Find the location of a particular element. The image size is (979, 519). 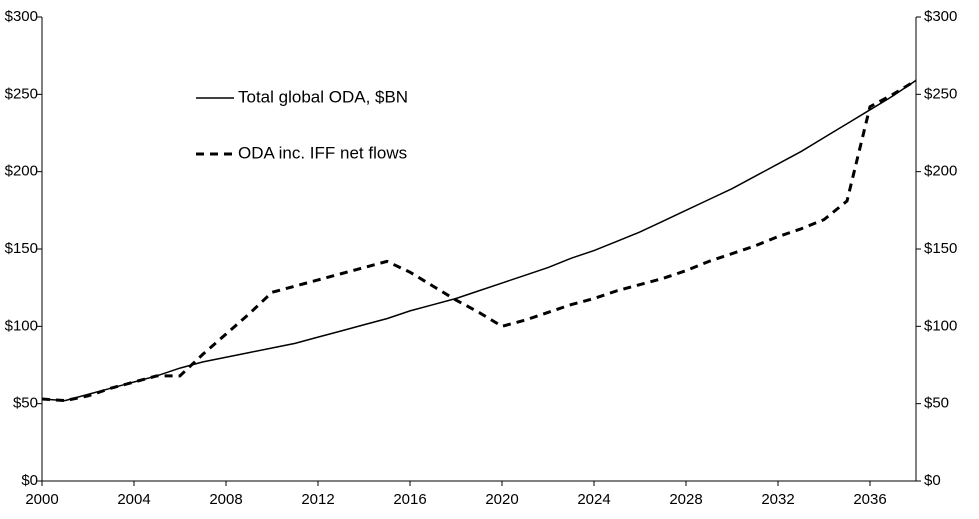

y2-tick-label: $150 is located at coordinates (940, 248).